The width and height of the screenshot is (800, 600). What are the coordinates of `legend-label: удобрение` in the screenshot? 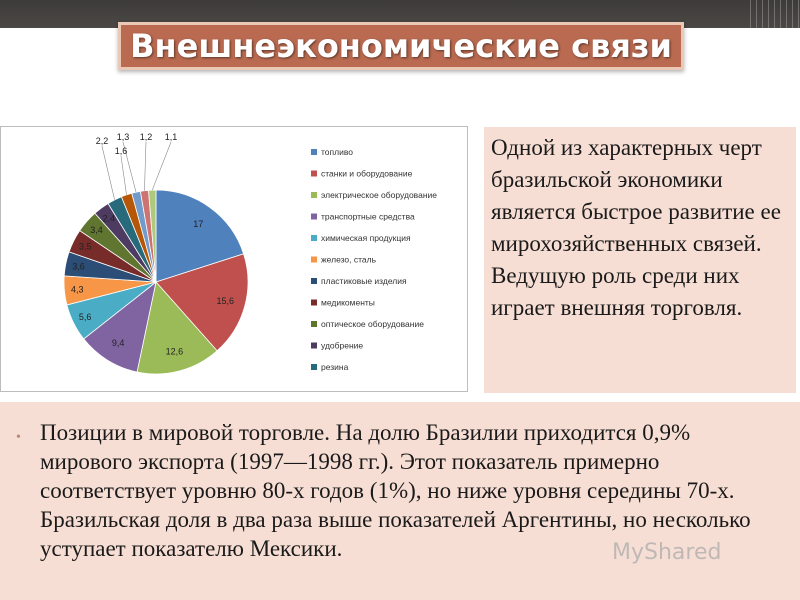 It's located at (342, 346).